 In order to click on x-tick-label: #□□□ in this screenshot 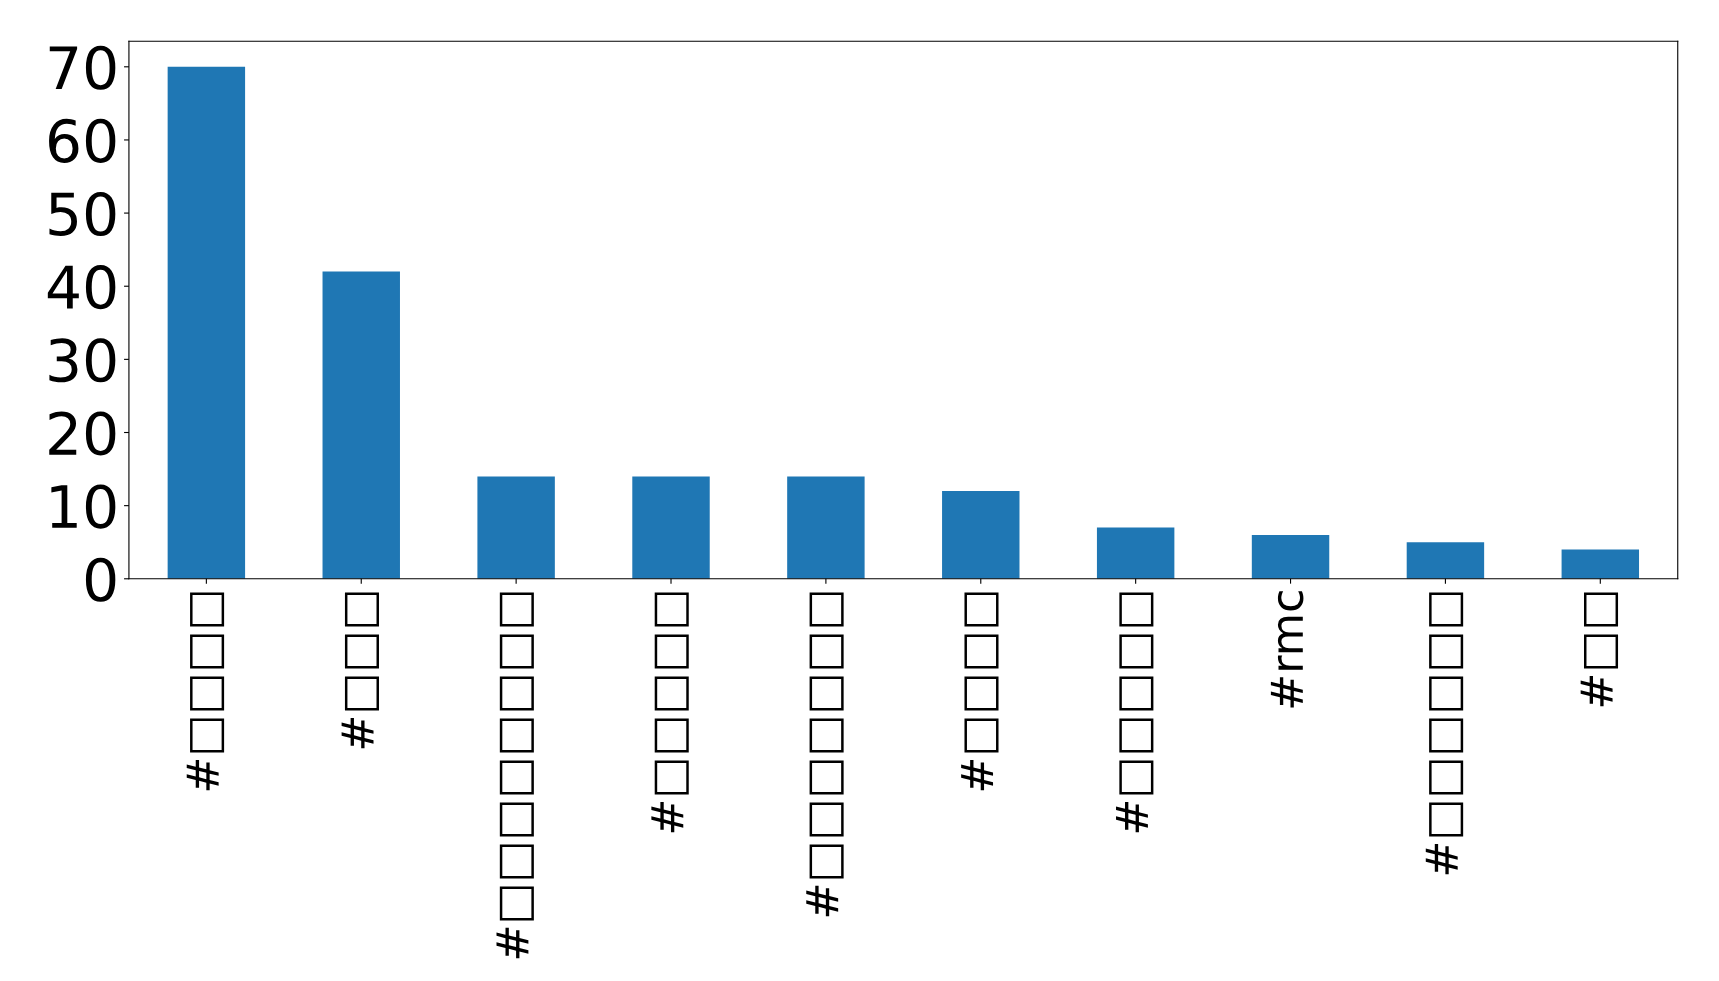, I will do `click(360, 670)`.